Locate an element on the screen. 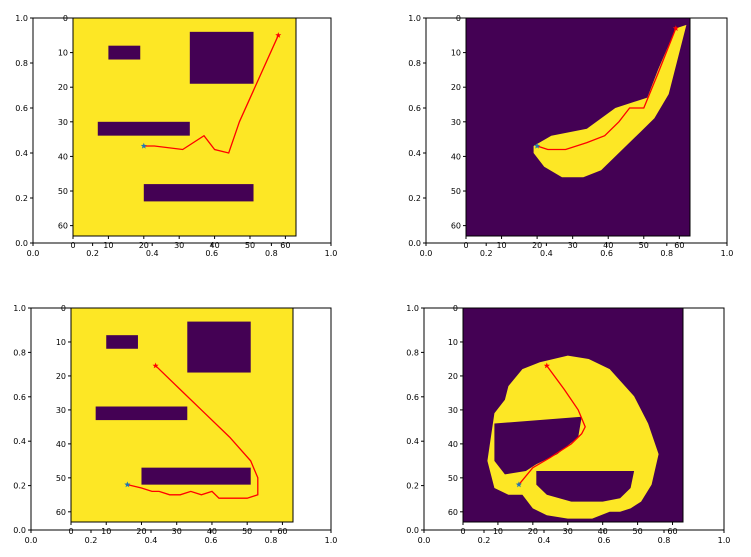 This screenshot has height=557, width=751. region-free is located at coordinates (610, 101).